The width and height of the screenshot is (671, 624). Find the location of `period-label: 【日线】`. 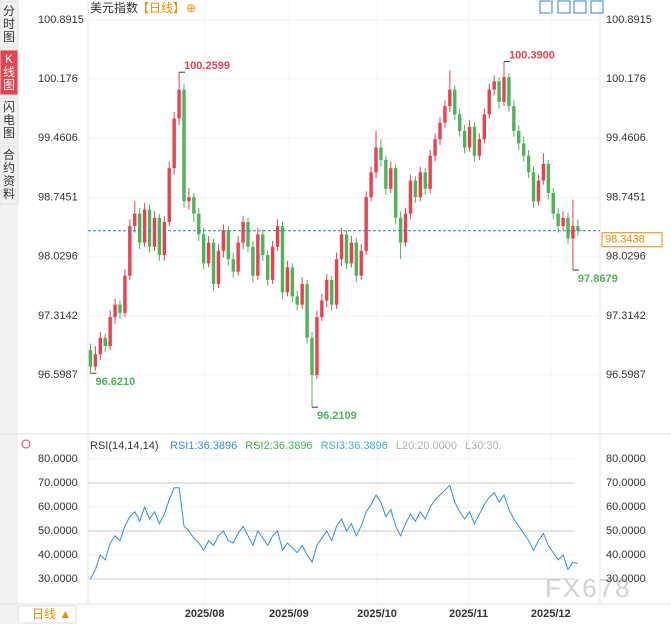

period-label: 【日线】 is located at coordinates (161, 8).